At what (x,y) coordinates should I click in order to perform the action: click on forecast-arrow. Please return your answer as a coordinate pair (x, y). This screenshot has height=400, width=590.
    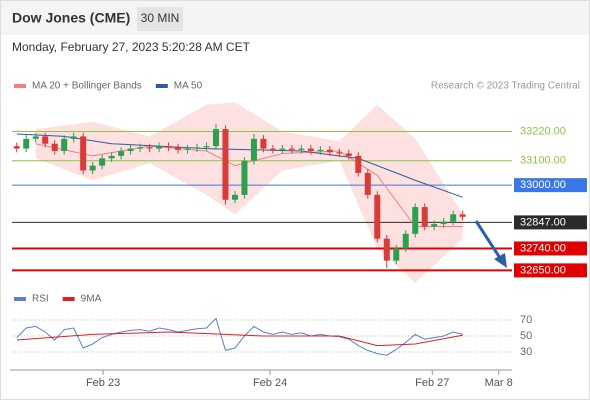
    Looking at the image, I should click on (488, 239).